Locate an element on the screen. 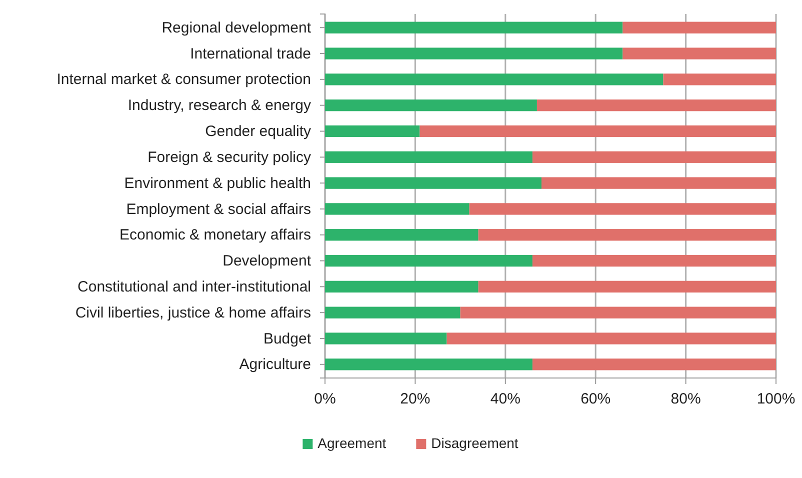 The width and height of the screenshot is (802, 478). x-tick-label: 80% is located at coordinates (685, 399).